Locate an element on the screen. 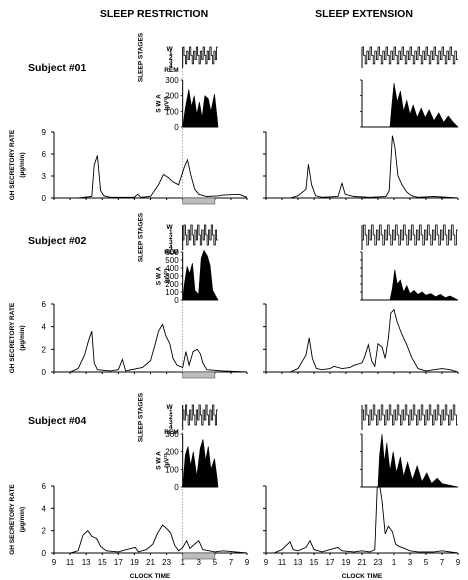 The height and width of the screenshot is (580, 468). x-axis-label-right: CLOCK TIME is located at coordinates (362, 576).